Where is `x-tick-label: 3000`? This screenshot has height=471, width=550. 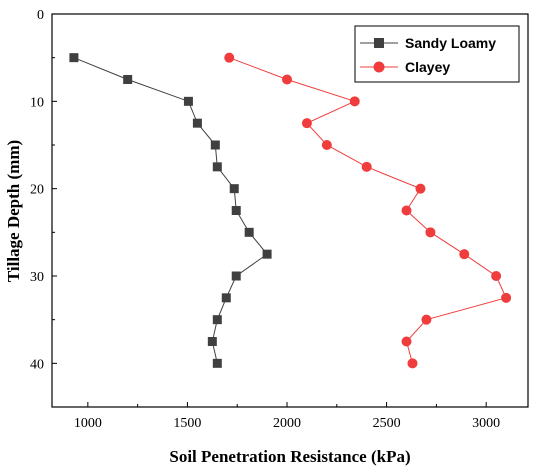 x-tick-label: 3000 is located at coordinates (486, 423).